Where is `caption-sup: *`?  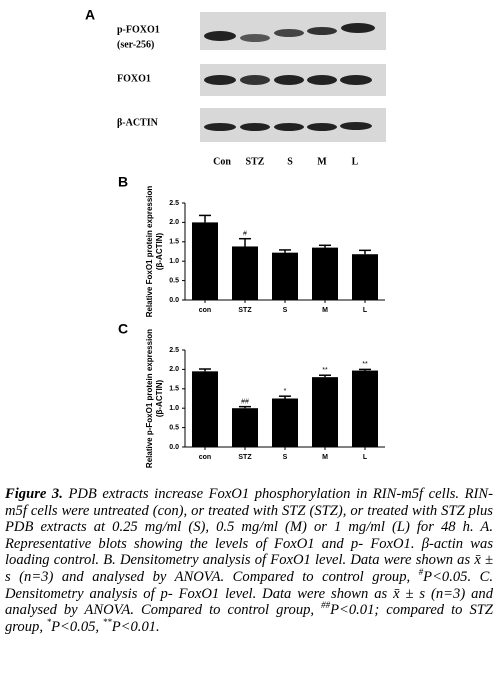 caption-sup: * is located at coordinates (49, 621).